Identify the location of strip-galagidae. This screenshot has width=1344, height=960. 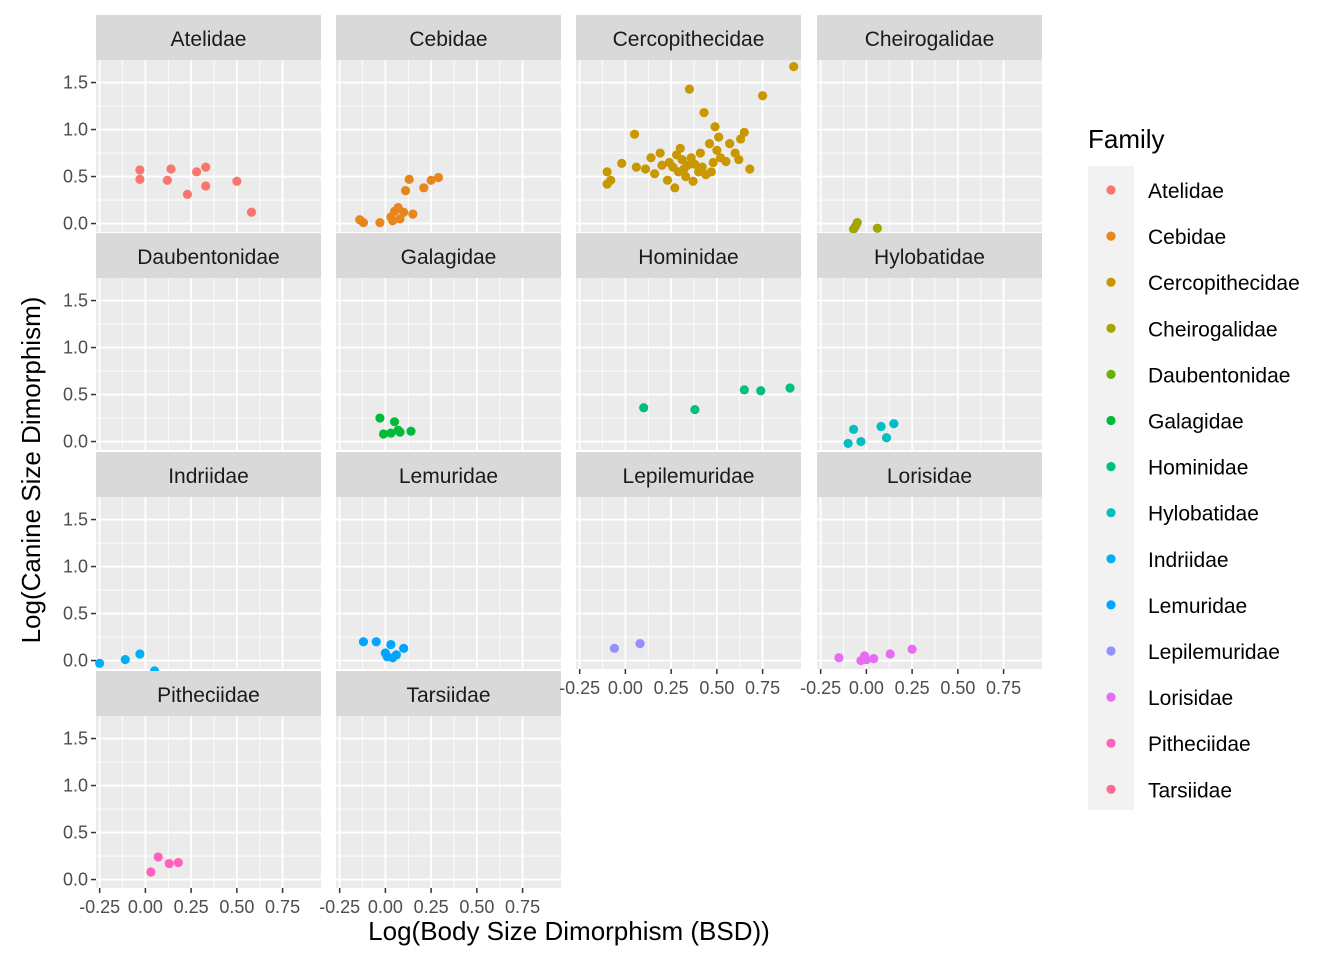
(448, 255).